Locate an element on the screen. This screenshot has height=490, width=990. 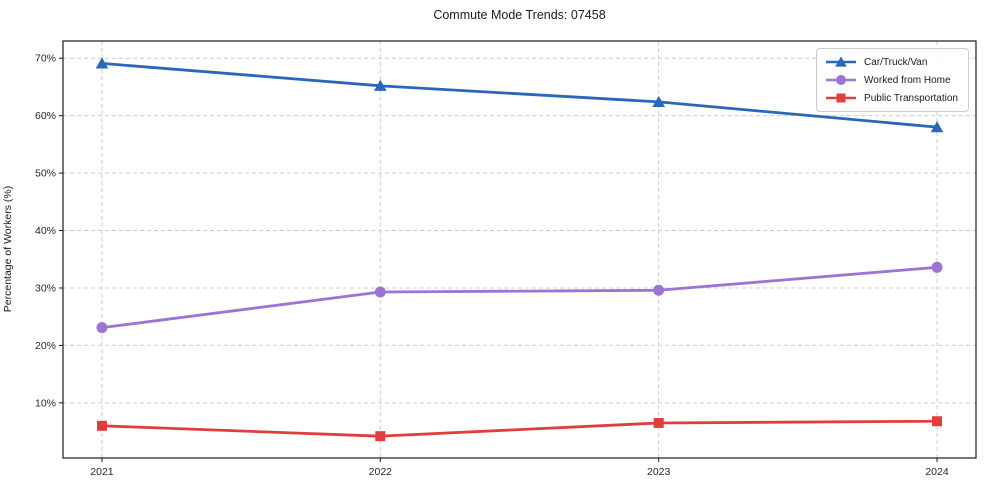
svg-text: 2024 is located at coordinates (937, 472).